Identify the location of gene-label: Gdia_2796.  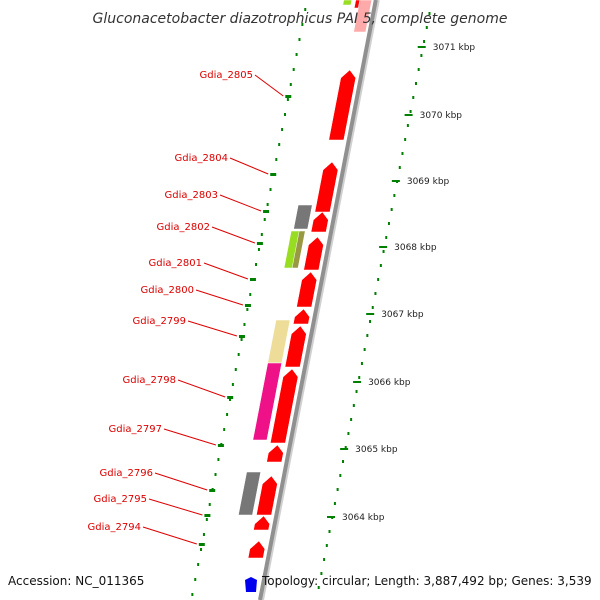
(126, 473).